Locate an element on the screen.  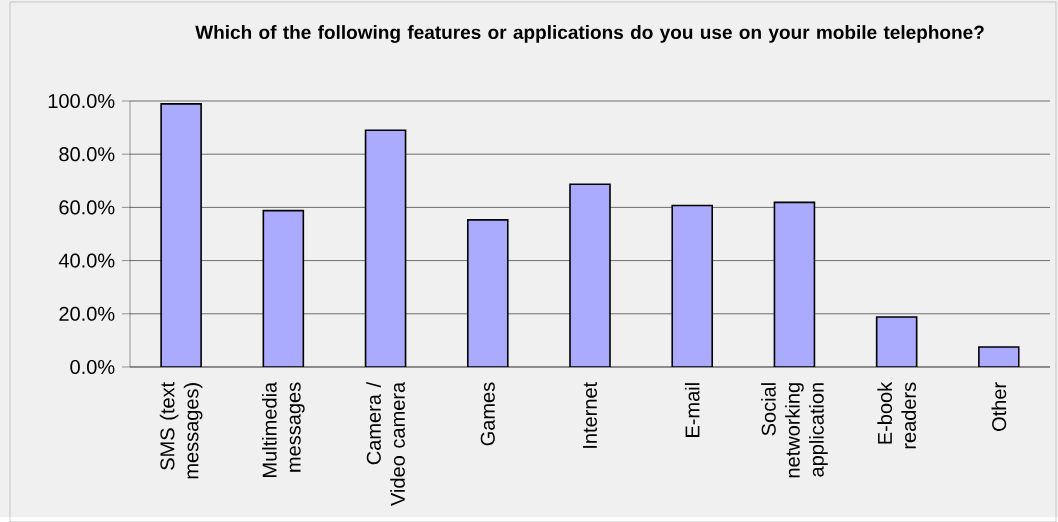
x-tick-label: E-book readers is located at coordinates (896, 415).